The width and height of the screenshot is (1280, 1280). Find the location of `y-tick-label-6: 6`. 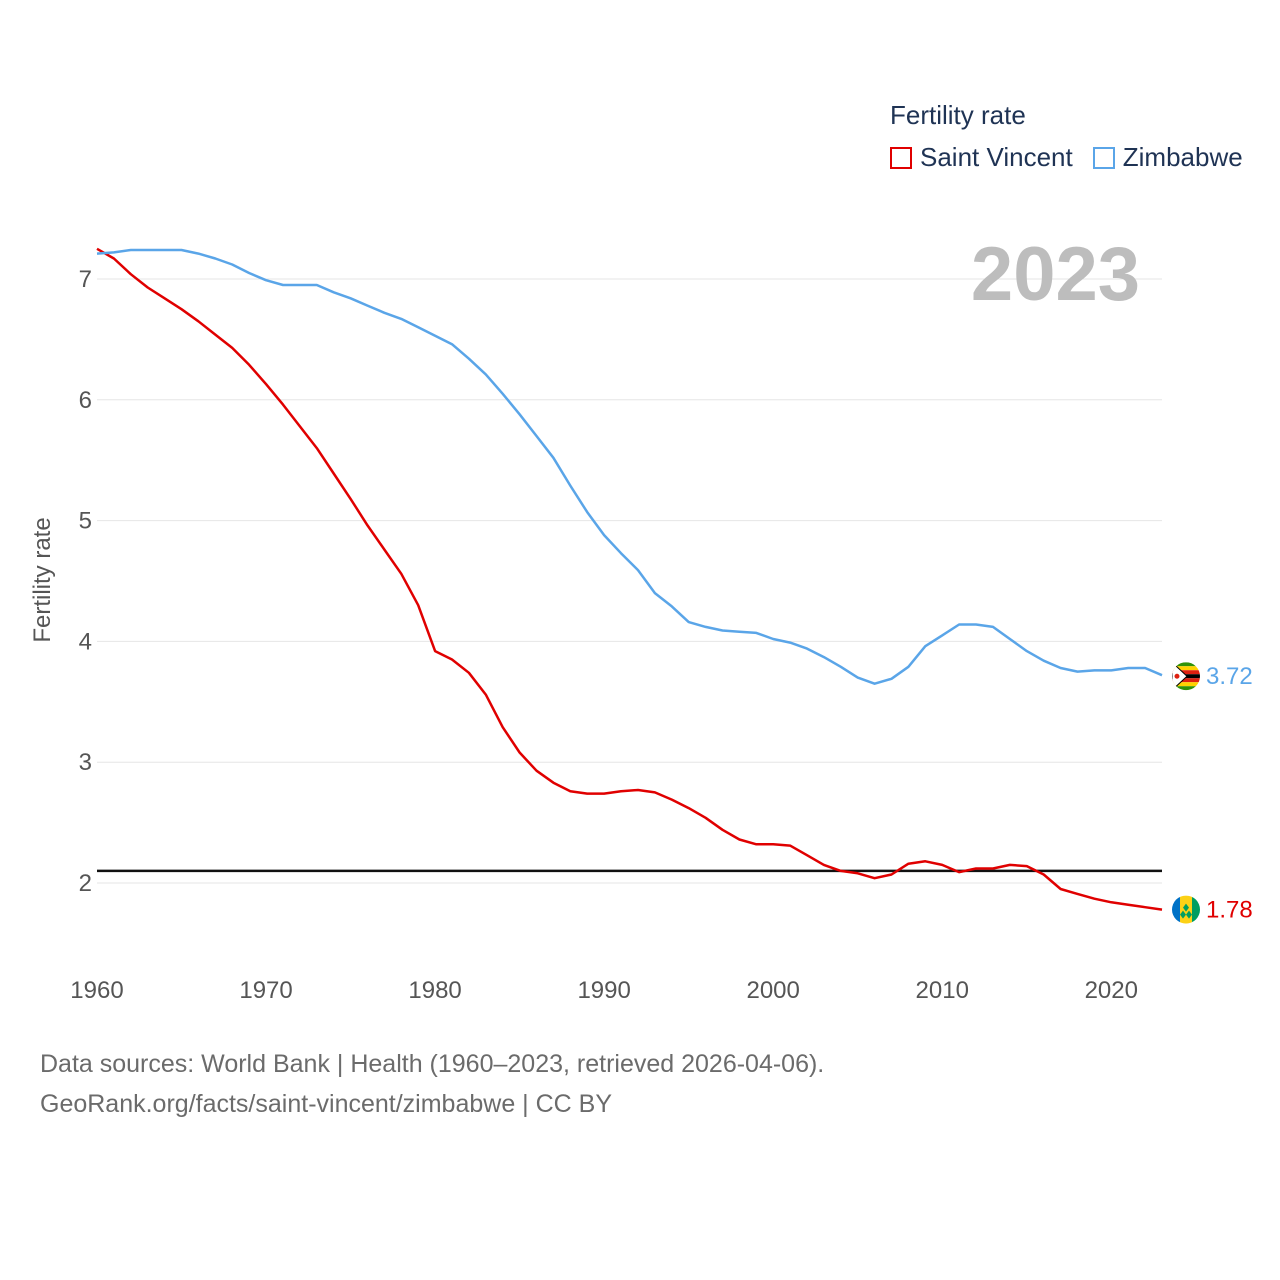

y-tick-label-6: 6 is located at coordinates (85, 400).